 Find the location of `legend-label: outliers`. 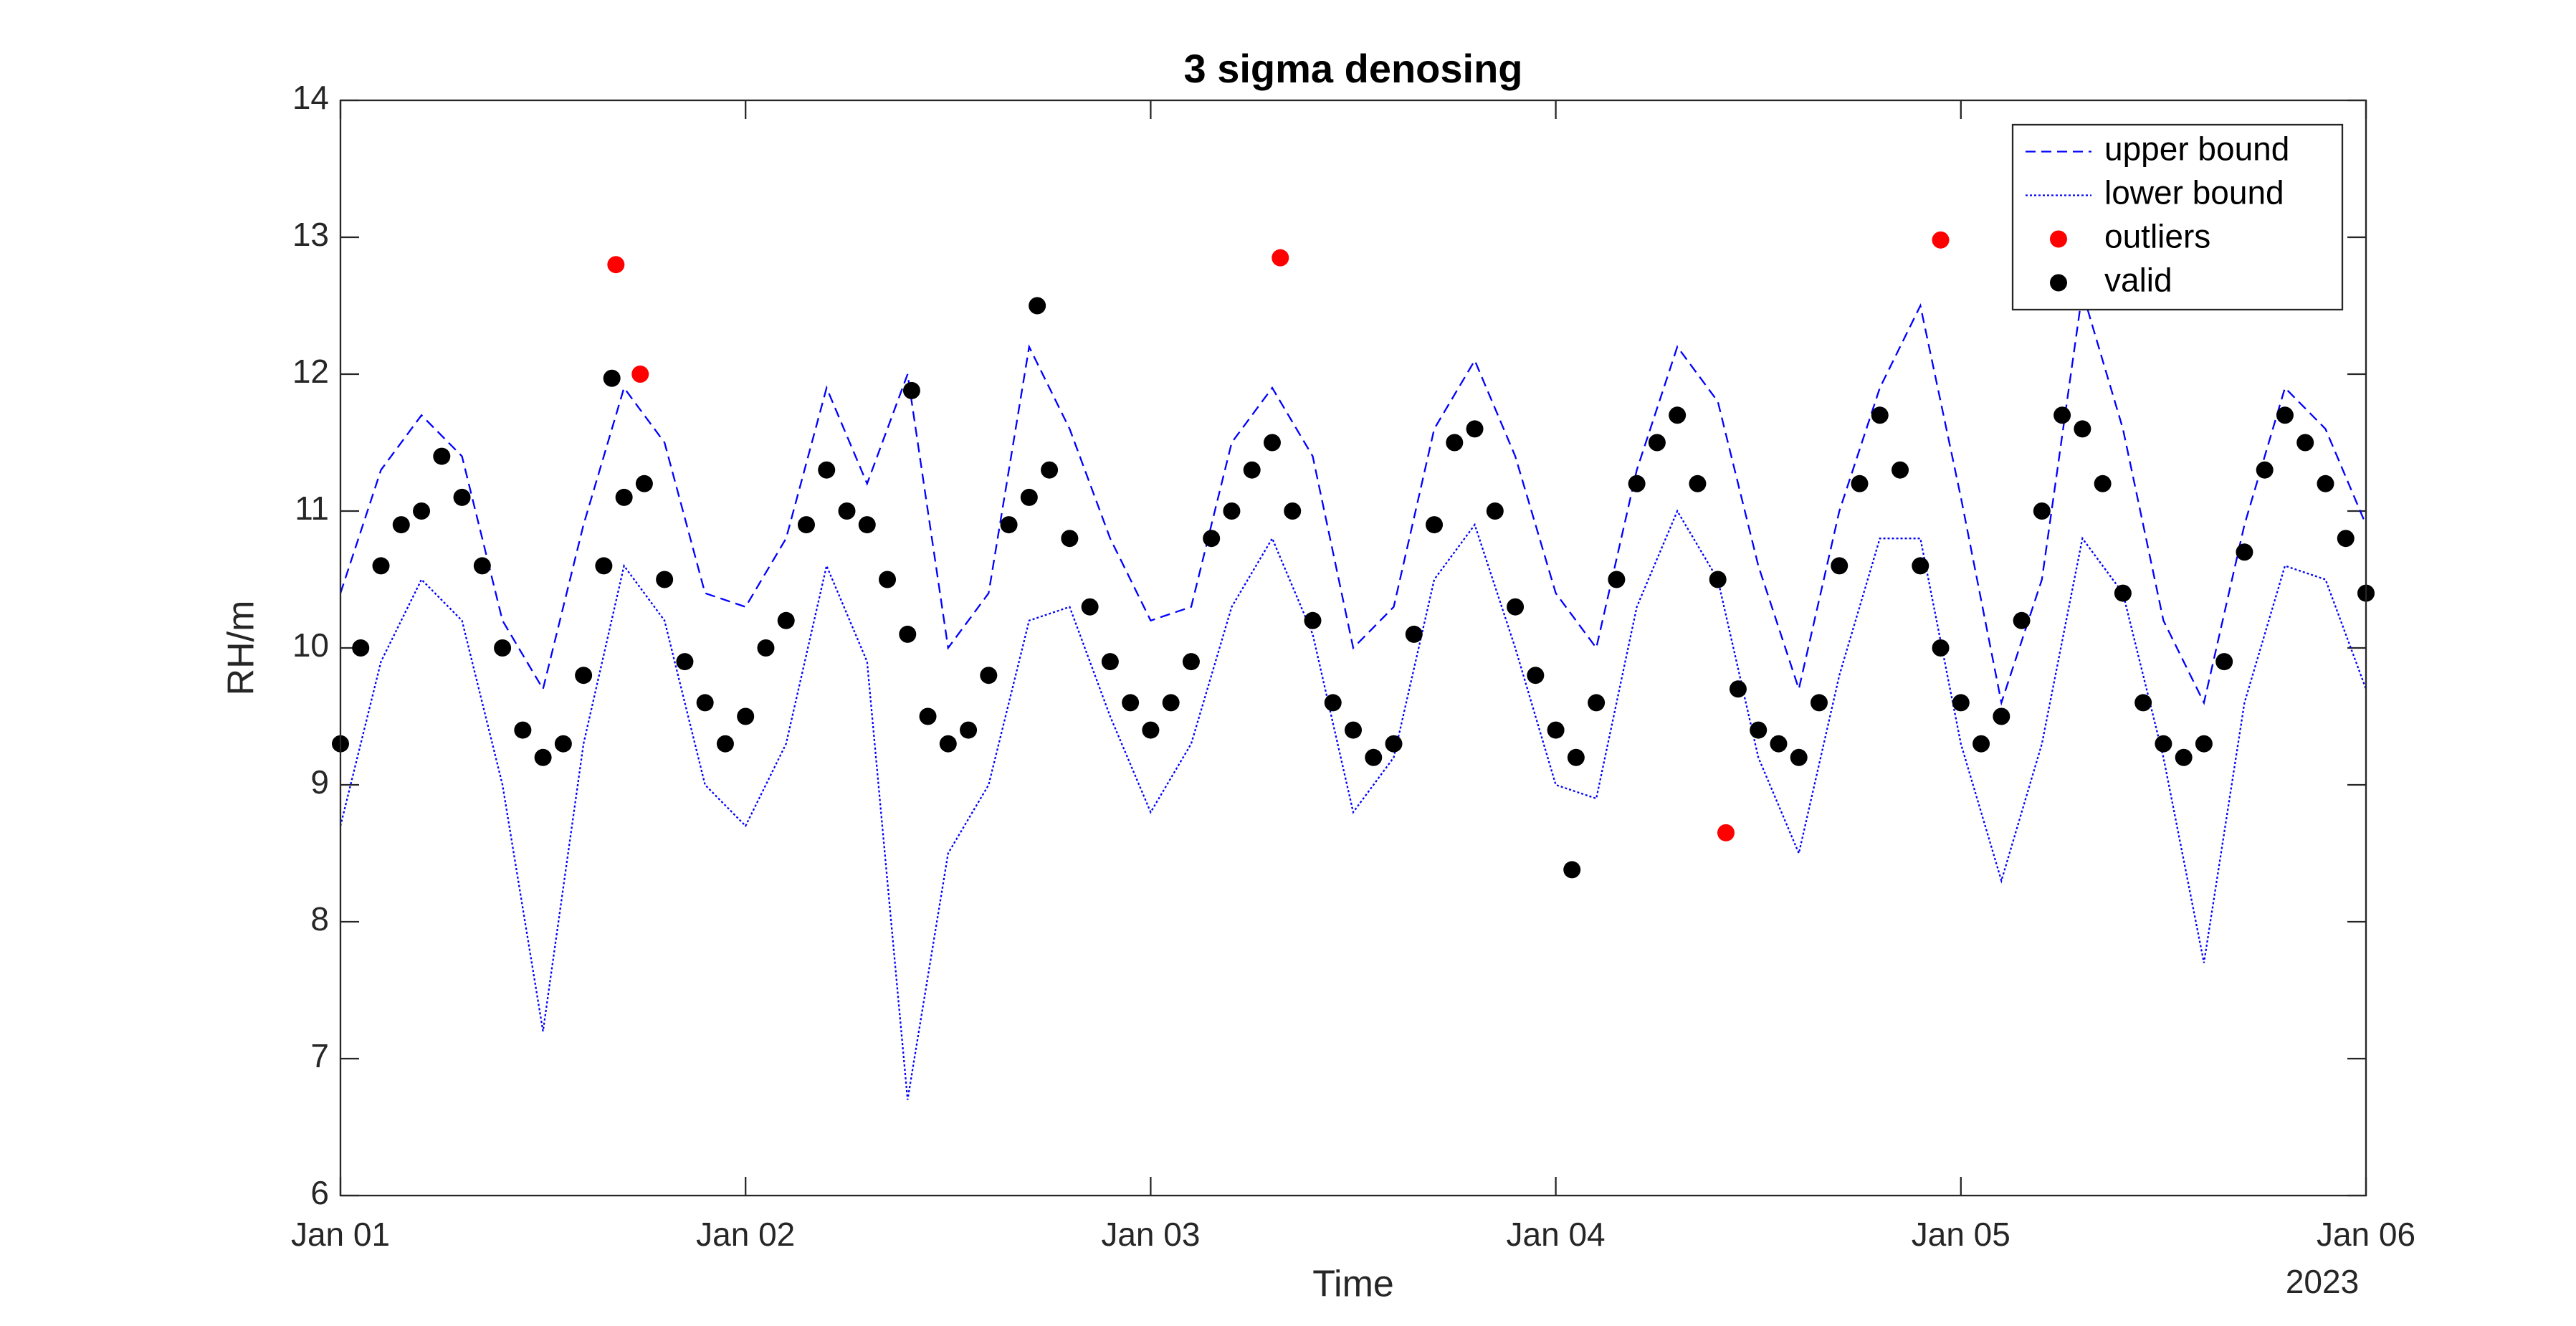

legend-label: outliers is located at coordinates (2157, 236).